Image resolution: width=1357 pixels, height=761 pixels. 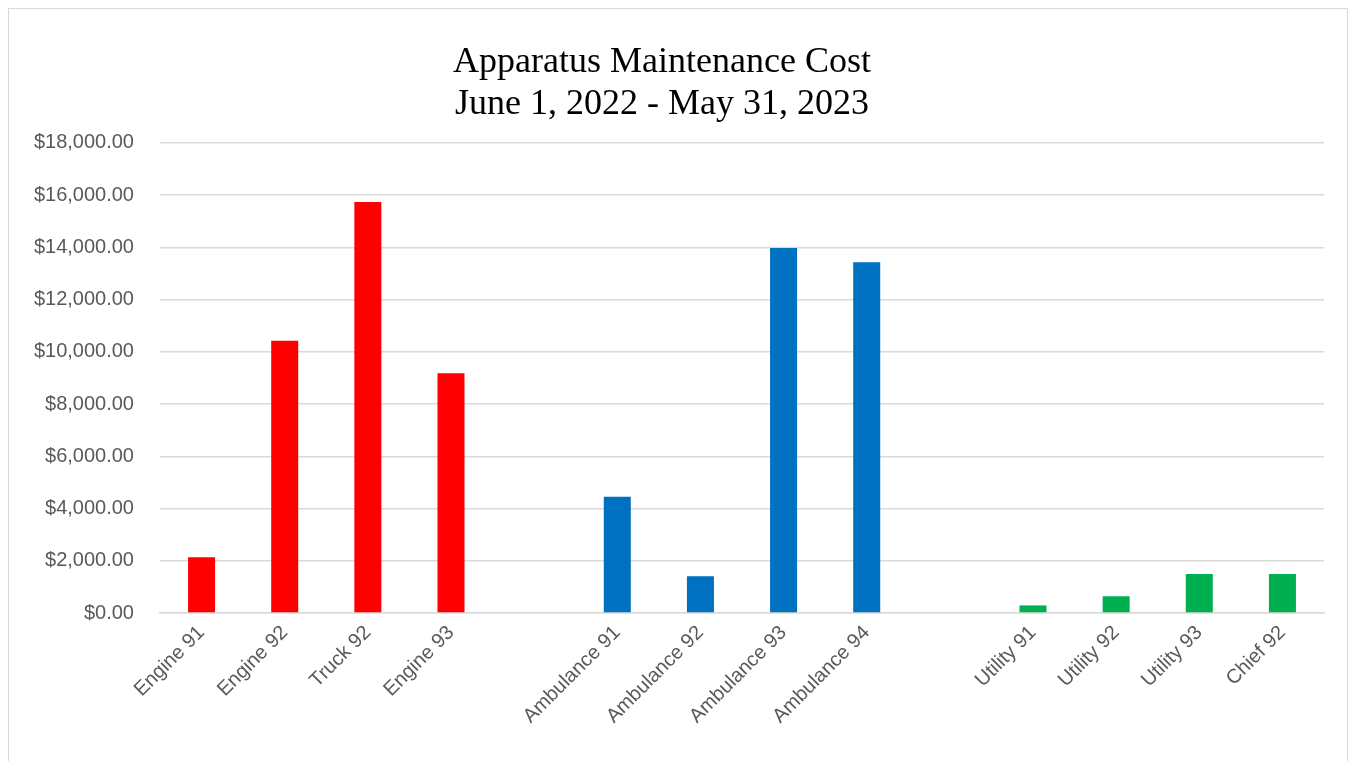 I want to click on y-tick-label: $18,000.00, so click(x=83, y=141).